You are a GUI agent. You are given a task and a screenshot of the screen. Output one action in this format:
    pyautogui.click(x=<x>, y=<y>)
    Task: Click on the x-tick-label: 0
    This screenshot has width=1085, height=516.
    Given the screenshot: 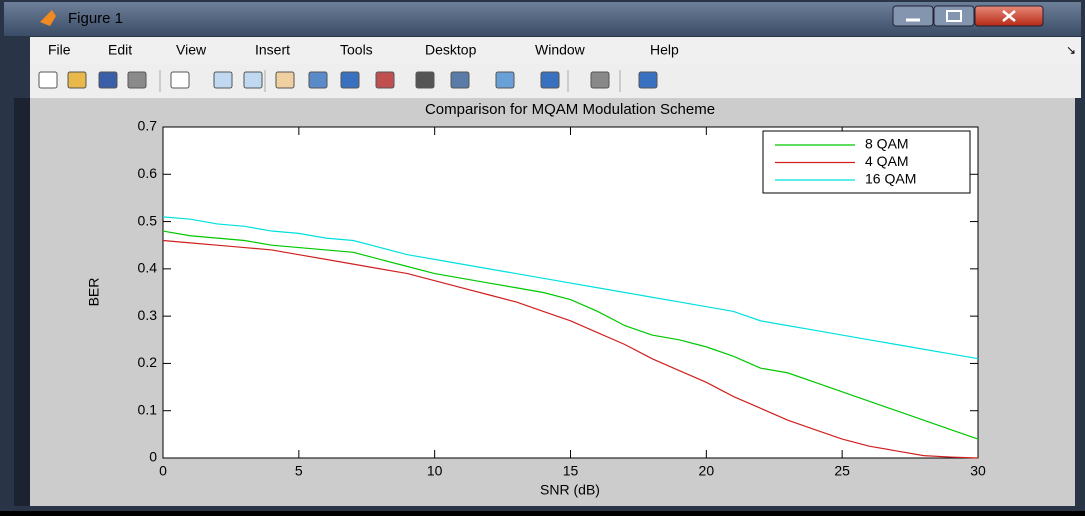 What is the action you would take?
    pyautogui.click(x=163, y=471)
    